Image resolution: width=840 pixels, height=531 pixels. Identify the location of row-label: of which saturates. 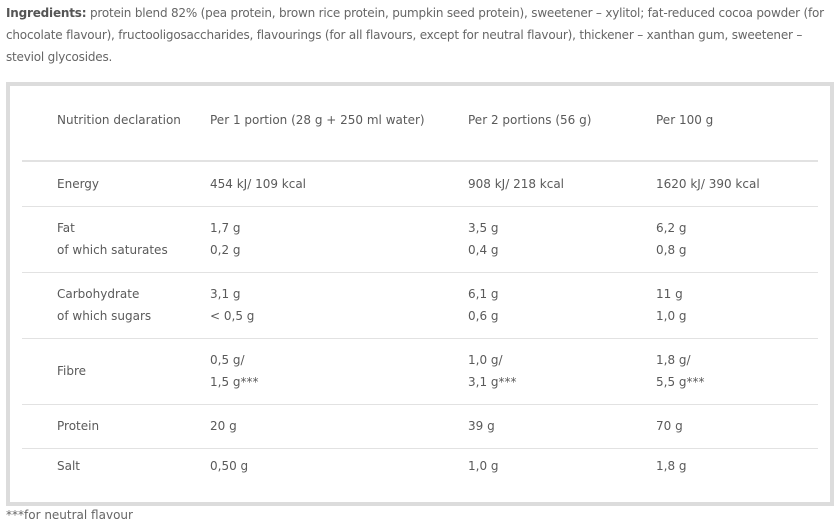
(112, 250).